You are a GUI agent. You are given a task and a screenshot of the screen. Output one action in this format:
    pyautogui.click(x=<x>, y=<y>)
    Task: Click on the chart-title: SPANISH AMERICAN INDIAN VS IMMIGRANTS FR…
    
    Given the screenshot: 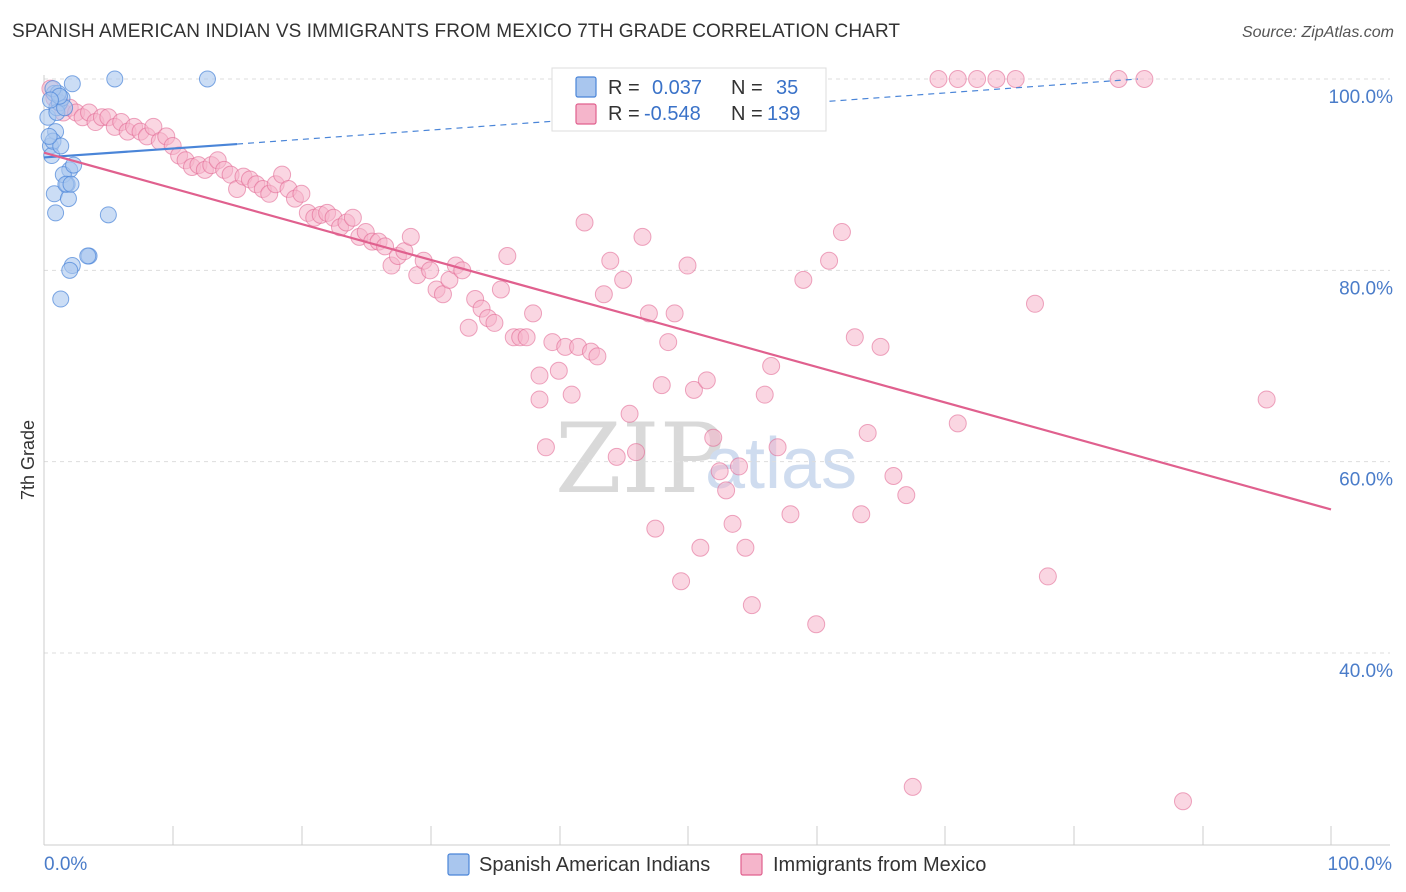 What is the action you would take?
    pyautogui.click(x=456, y=31)
    